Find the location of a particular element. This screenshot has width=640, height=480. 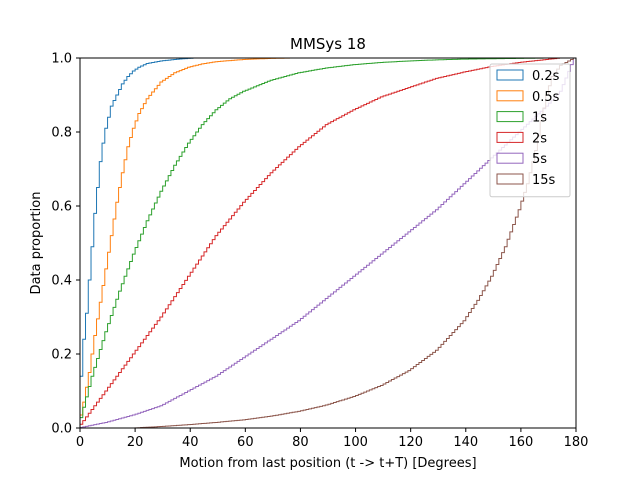

chart-title: MMSys 18 is located at coordinates (328, 44).